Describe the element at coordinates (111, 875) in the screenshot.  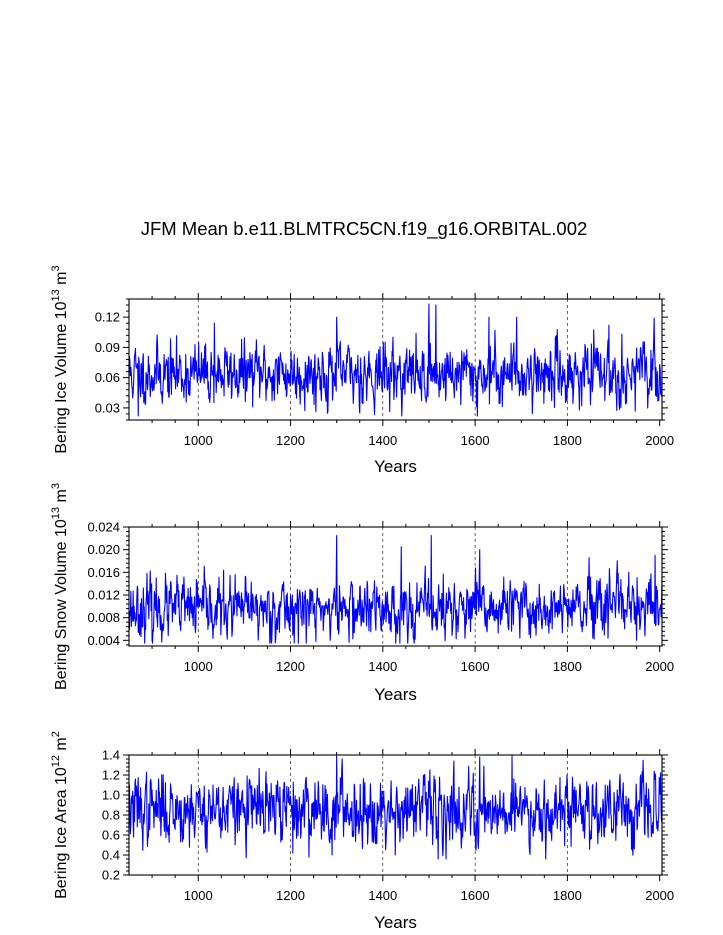
I see `y-tick-label: 0.2` at that location.